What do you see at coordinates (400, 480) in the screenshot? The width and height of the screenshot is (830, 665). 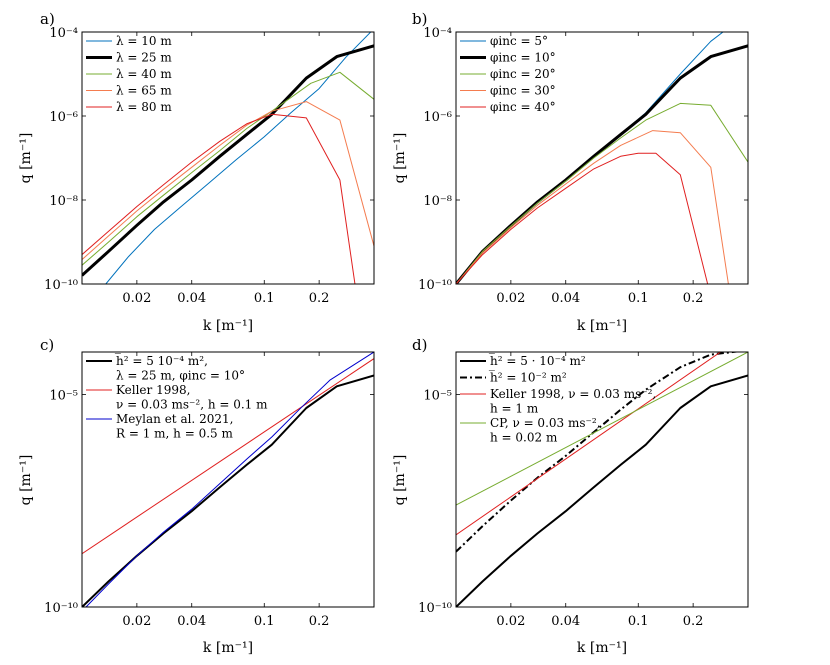 I see `panel-d-ylabel: q [m⁻¹]` at bounding box center [400, 480].